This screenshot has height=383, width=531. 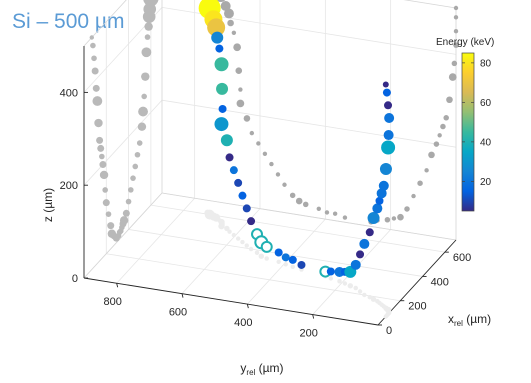 I want to click on colorbar-ticks: 20 40 60 80, so click(x=477, y=123).